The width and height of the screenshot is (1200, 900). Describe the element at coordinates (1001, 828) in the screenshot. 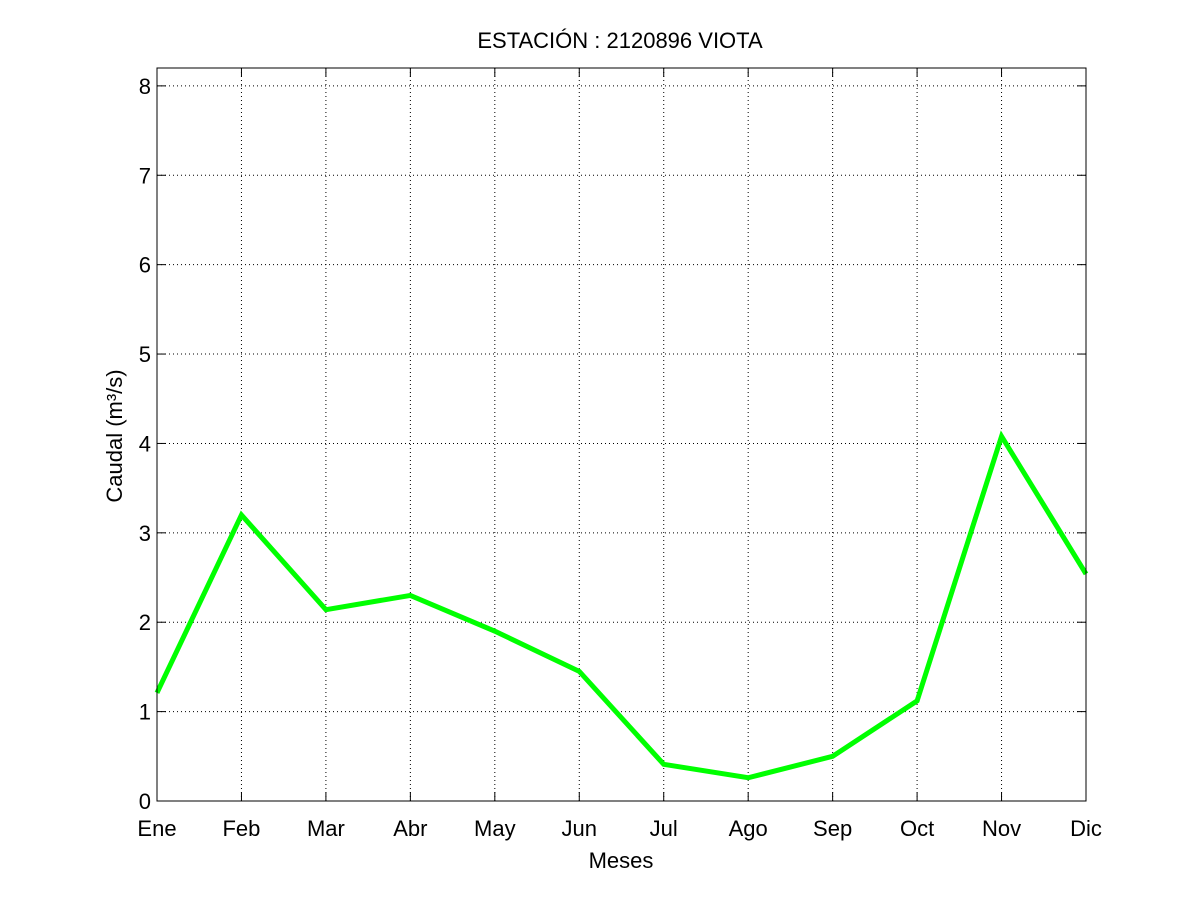

I see `x-tick-label: Nov` at that location.